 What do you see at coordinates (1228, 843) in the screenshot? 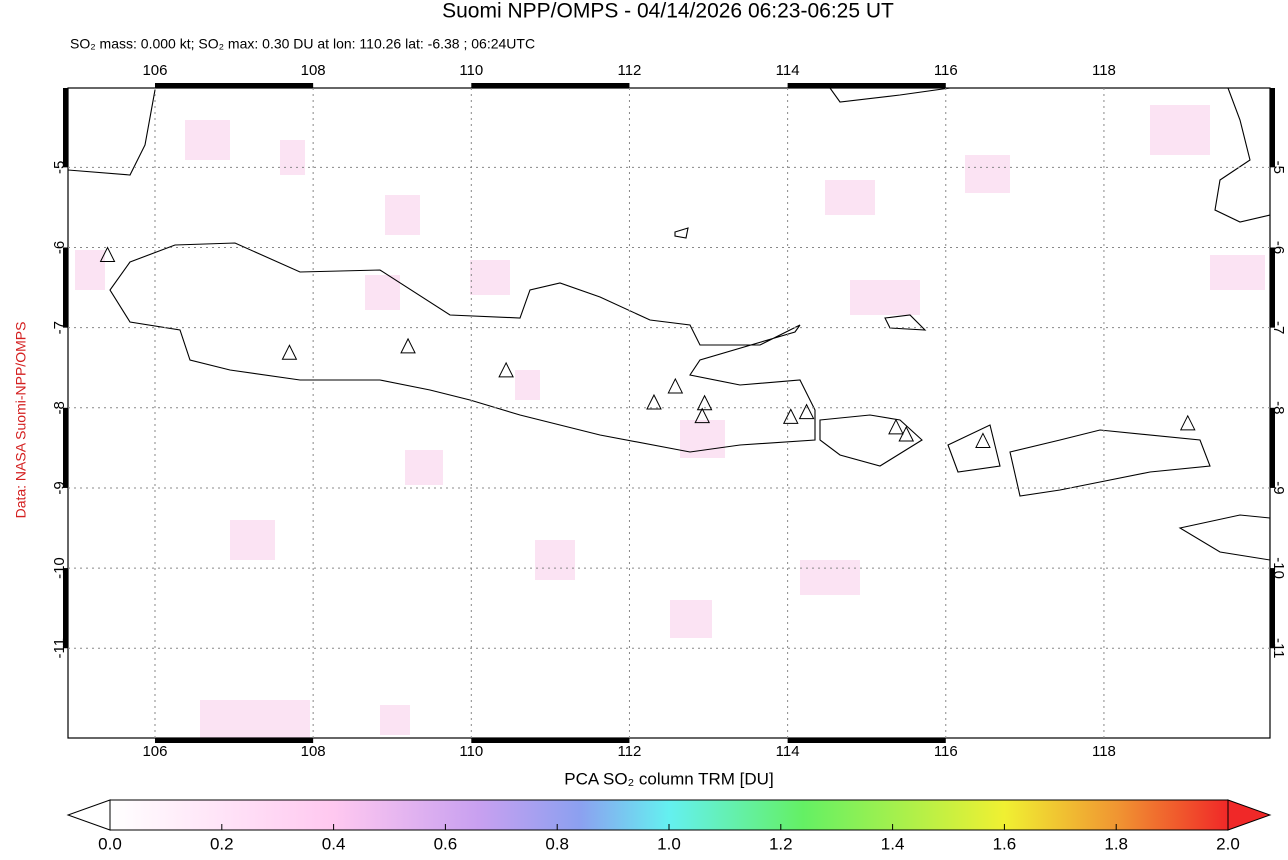
I see `colorbar-tick-label: 2.0` at bounding box center [1228, 843].